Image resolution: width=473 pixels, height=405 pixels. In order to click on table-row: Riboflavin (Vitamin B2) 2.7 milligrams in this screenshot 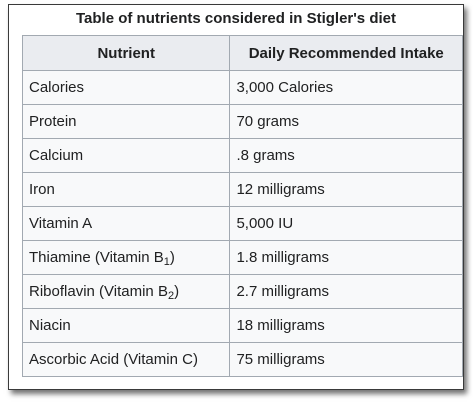, I will do `click(242, 291)`.